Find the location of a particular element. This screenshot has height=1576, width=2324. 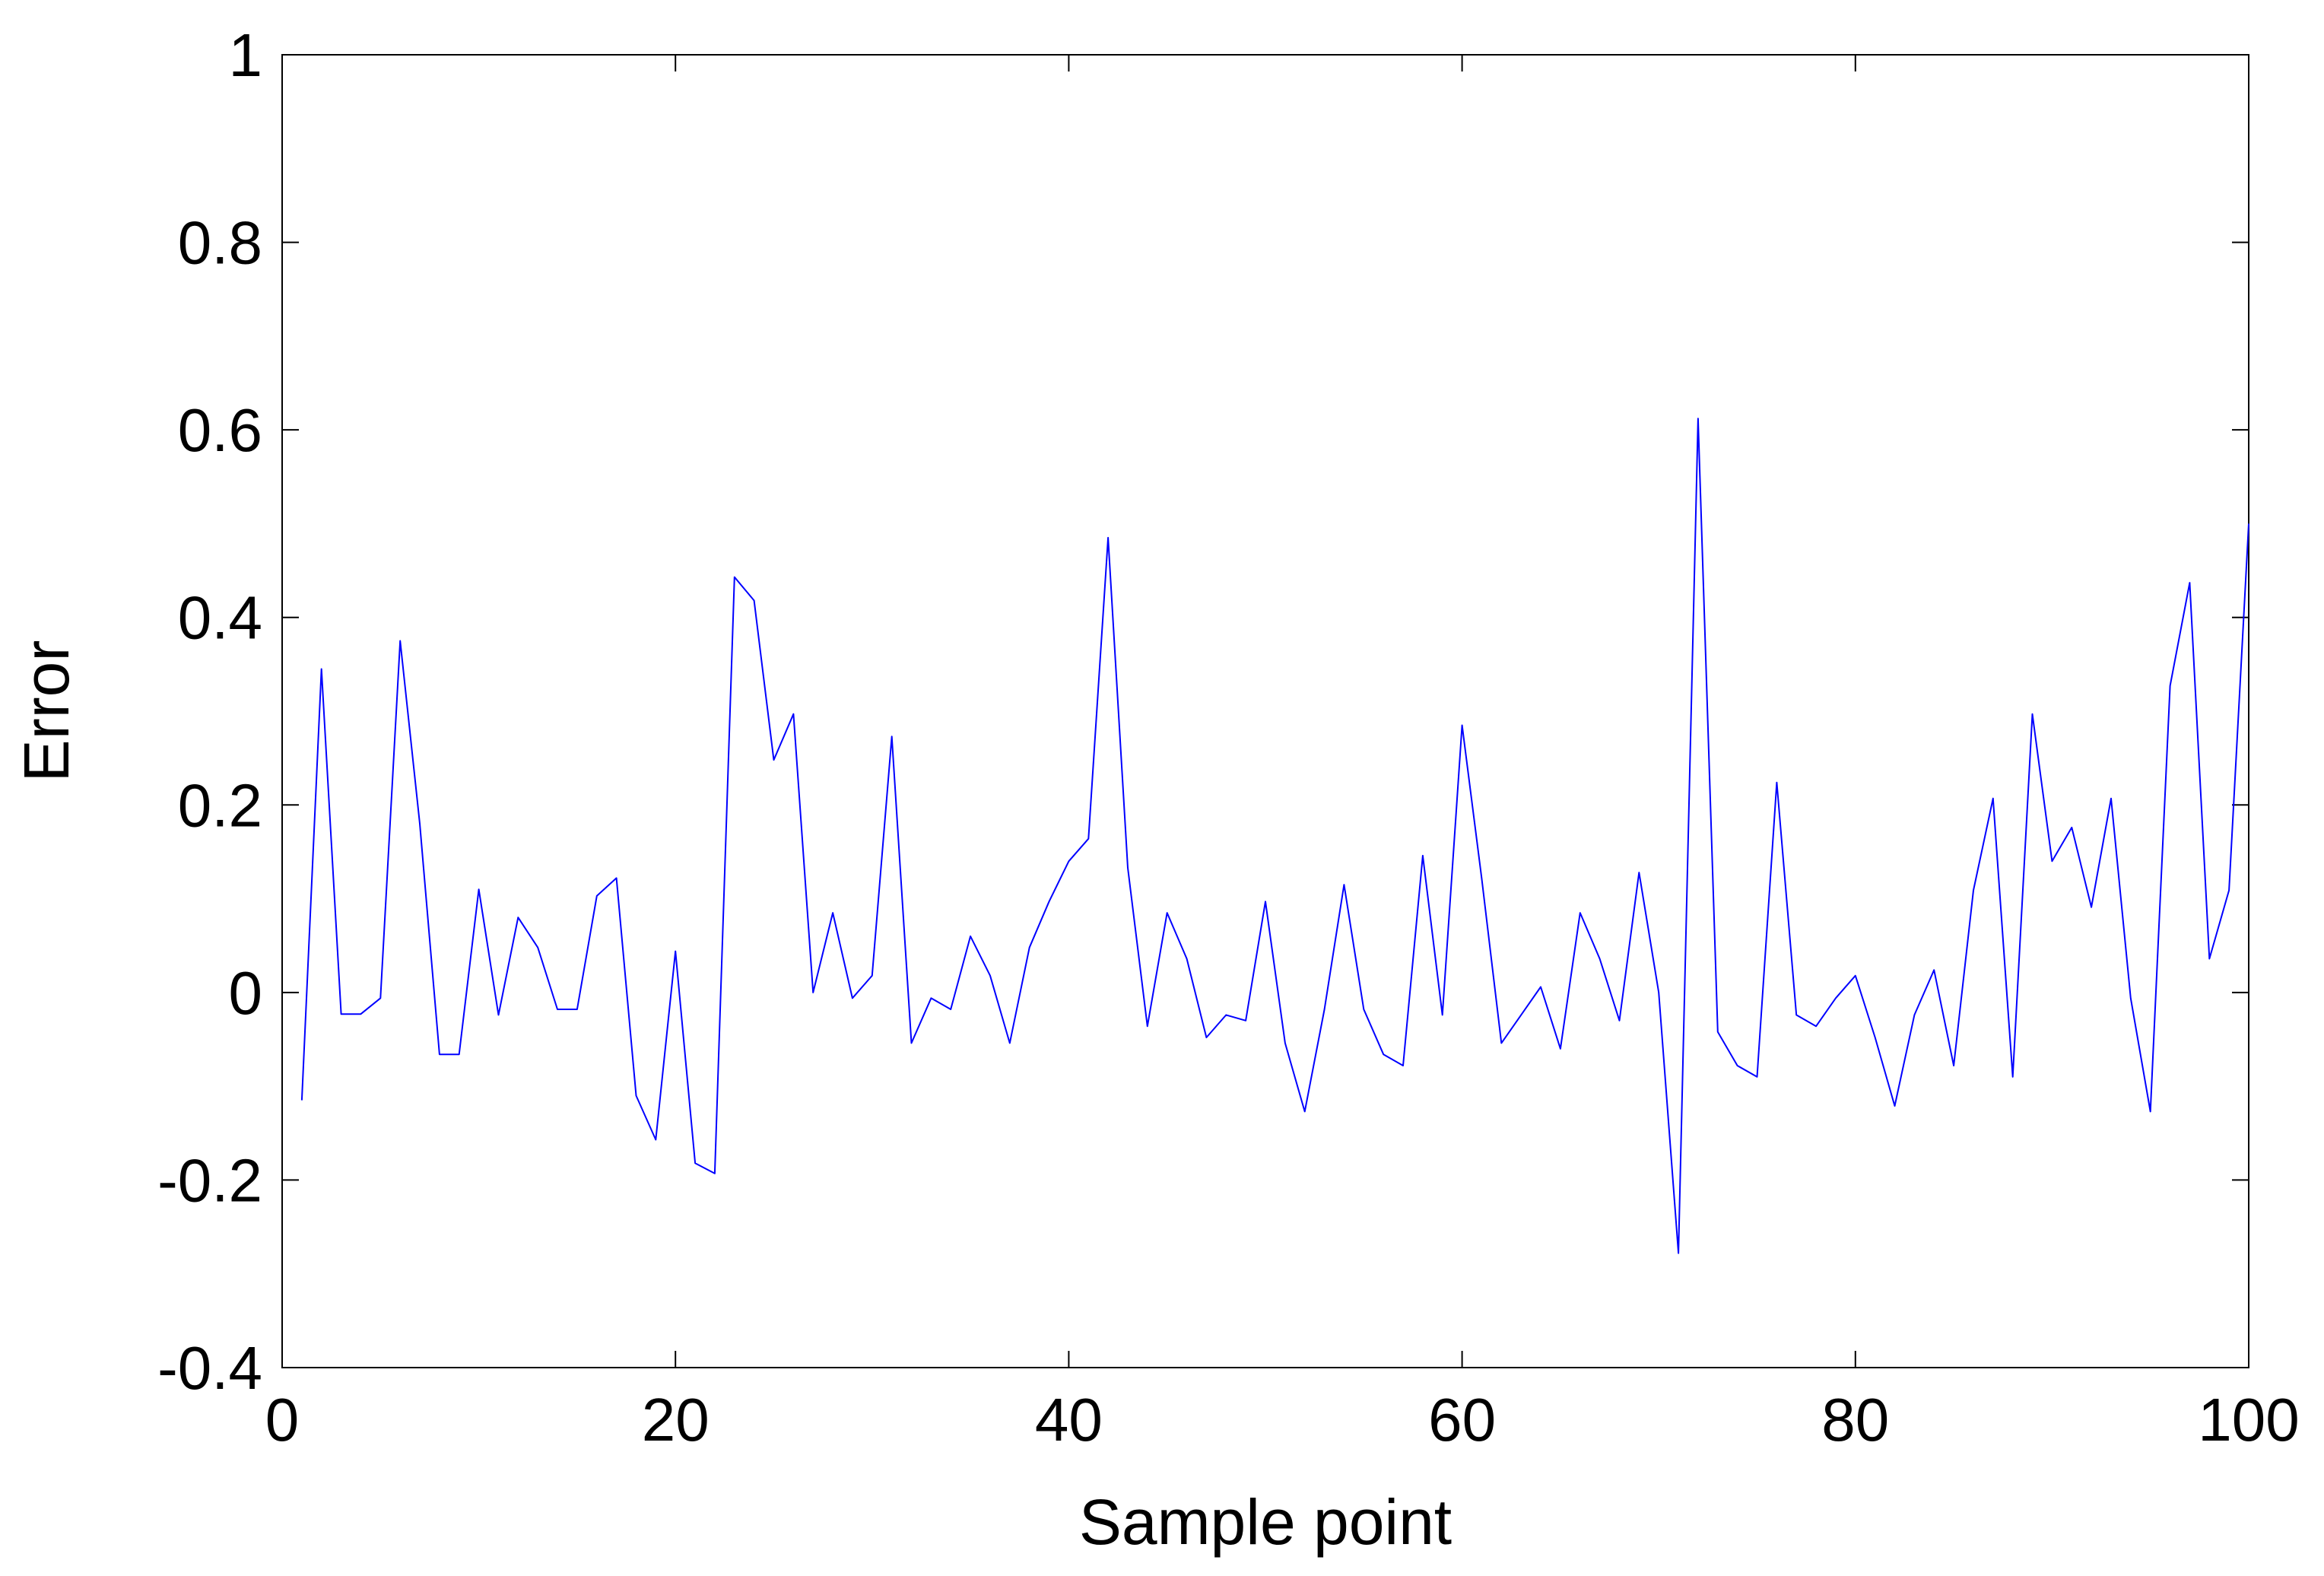

x-tick-label: 40 is located at coordinates (1069, 1420).